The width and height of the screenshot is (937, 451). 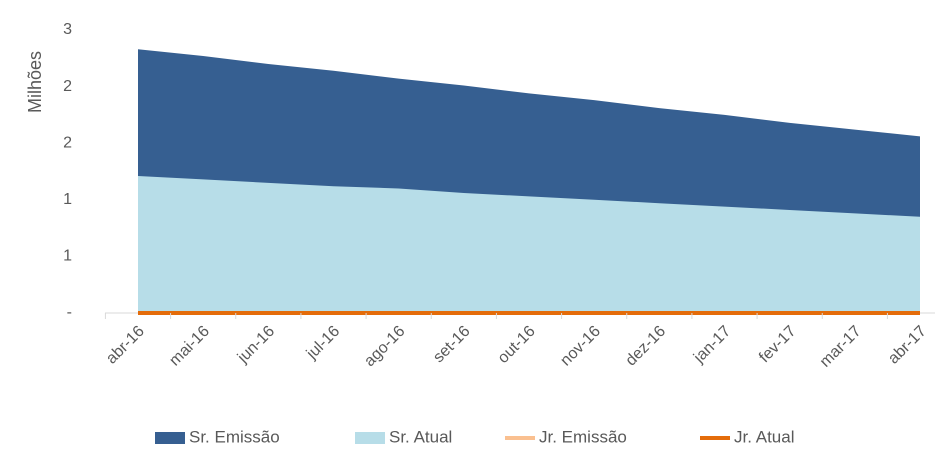 I want to click on y-tick-label: -, so click(x=69, y=312).